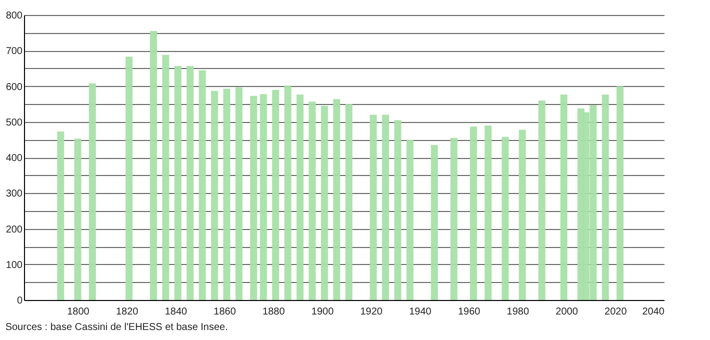  What do you see at coordinates (14, 230) in the screenshot?
I see `y-tick-label: 200` at bounding box center [14, 230].